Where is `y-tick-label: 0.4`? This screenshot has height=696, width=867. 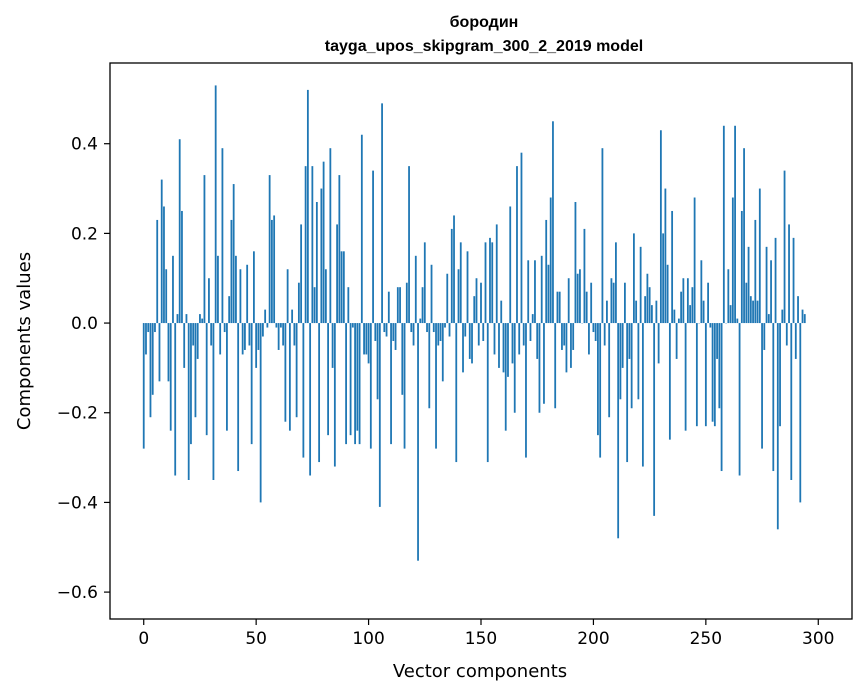 y-tick-label: 0.4 is located at coordinates (84, 145).